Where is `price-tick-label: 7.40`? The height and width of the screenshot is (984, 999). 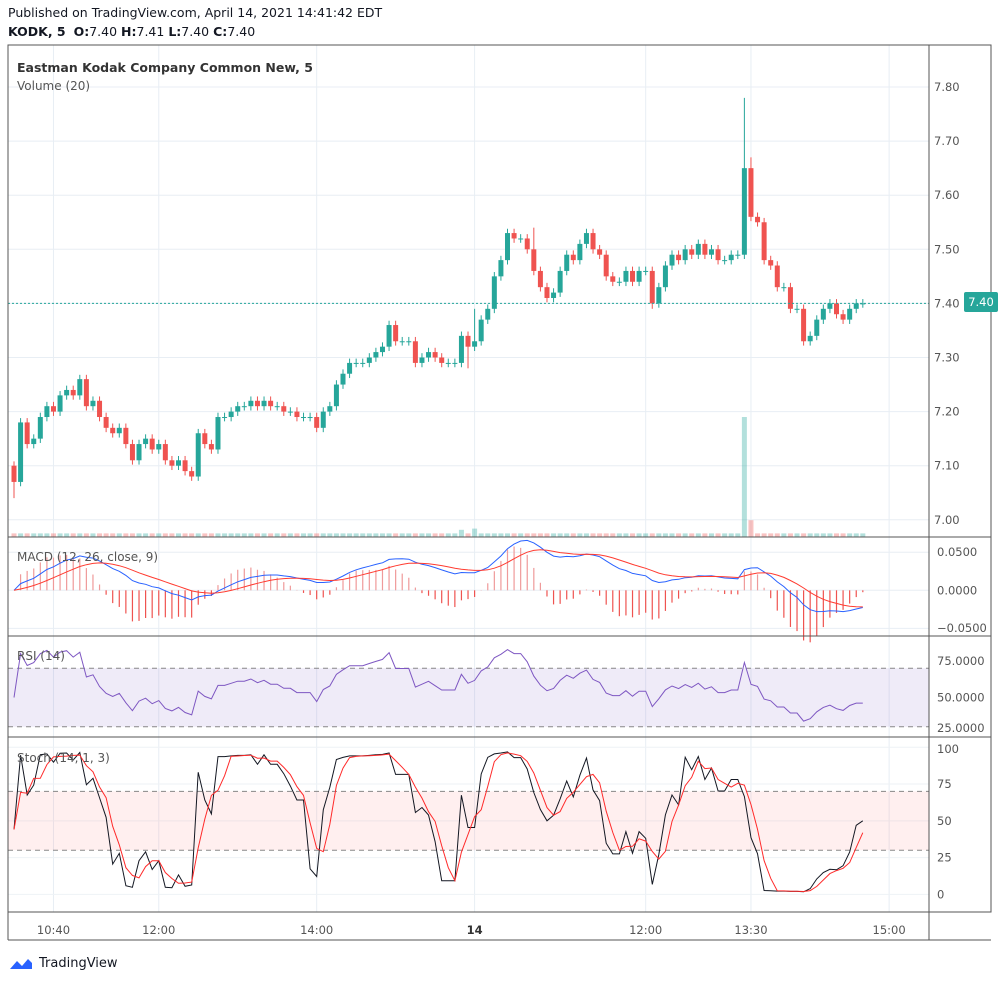 price-tick-label: 7.40 is located at coordinates (947, 303).